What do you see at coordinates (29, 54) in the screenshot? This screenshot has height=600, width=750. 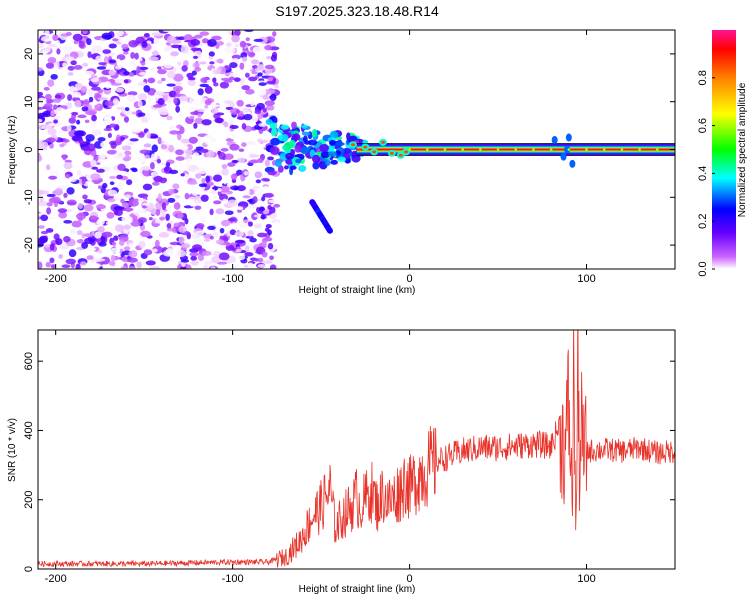 I see `spectrogram-ytick-label: 20` at bounding box center [29, 54].